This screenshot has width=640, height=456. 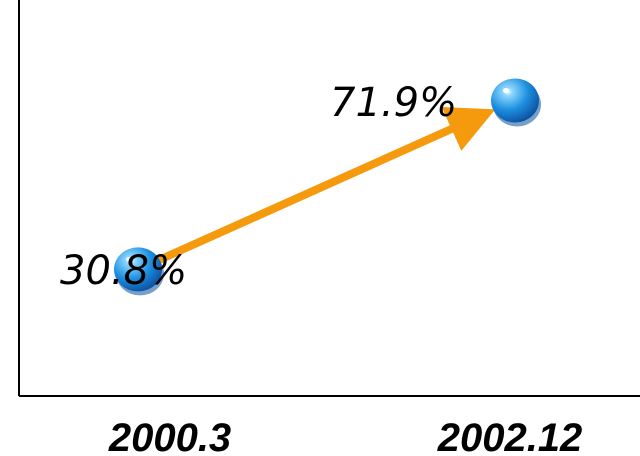 What do you see at coordinates (169, 436) in the screenshot?
I see `x-tick-label-start: 2000.3` at bounding box center [169, 436].